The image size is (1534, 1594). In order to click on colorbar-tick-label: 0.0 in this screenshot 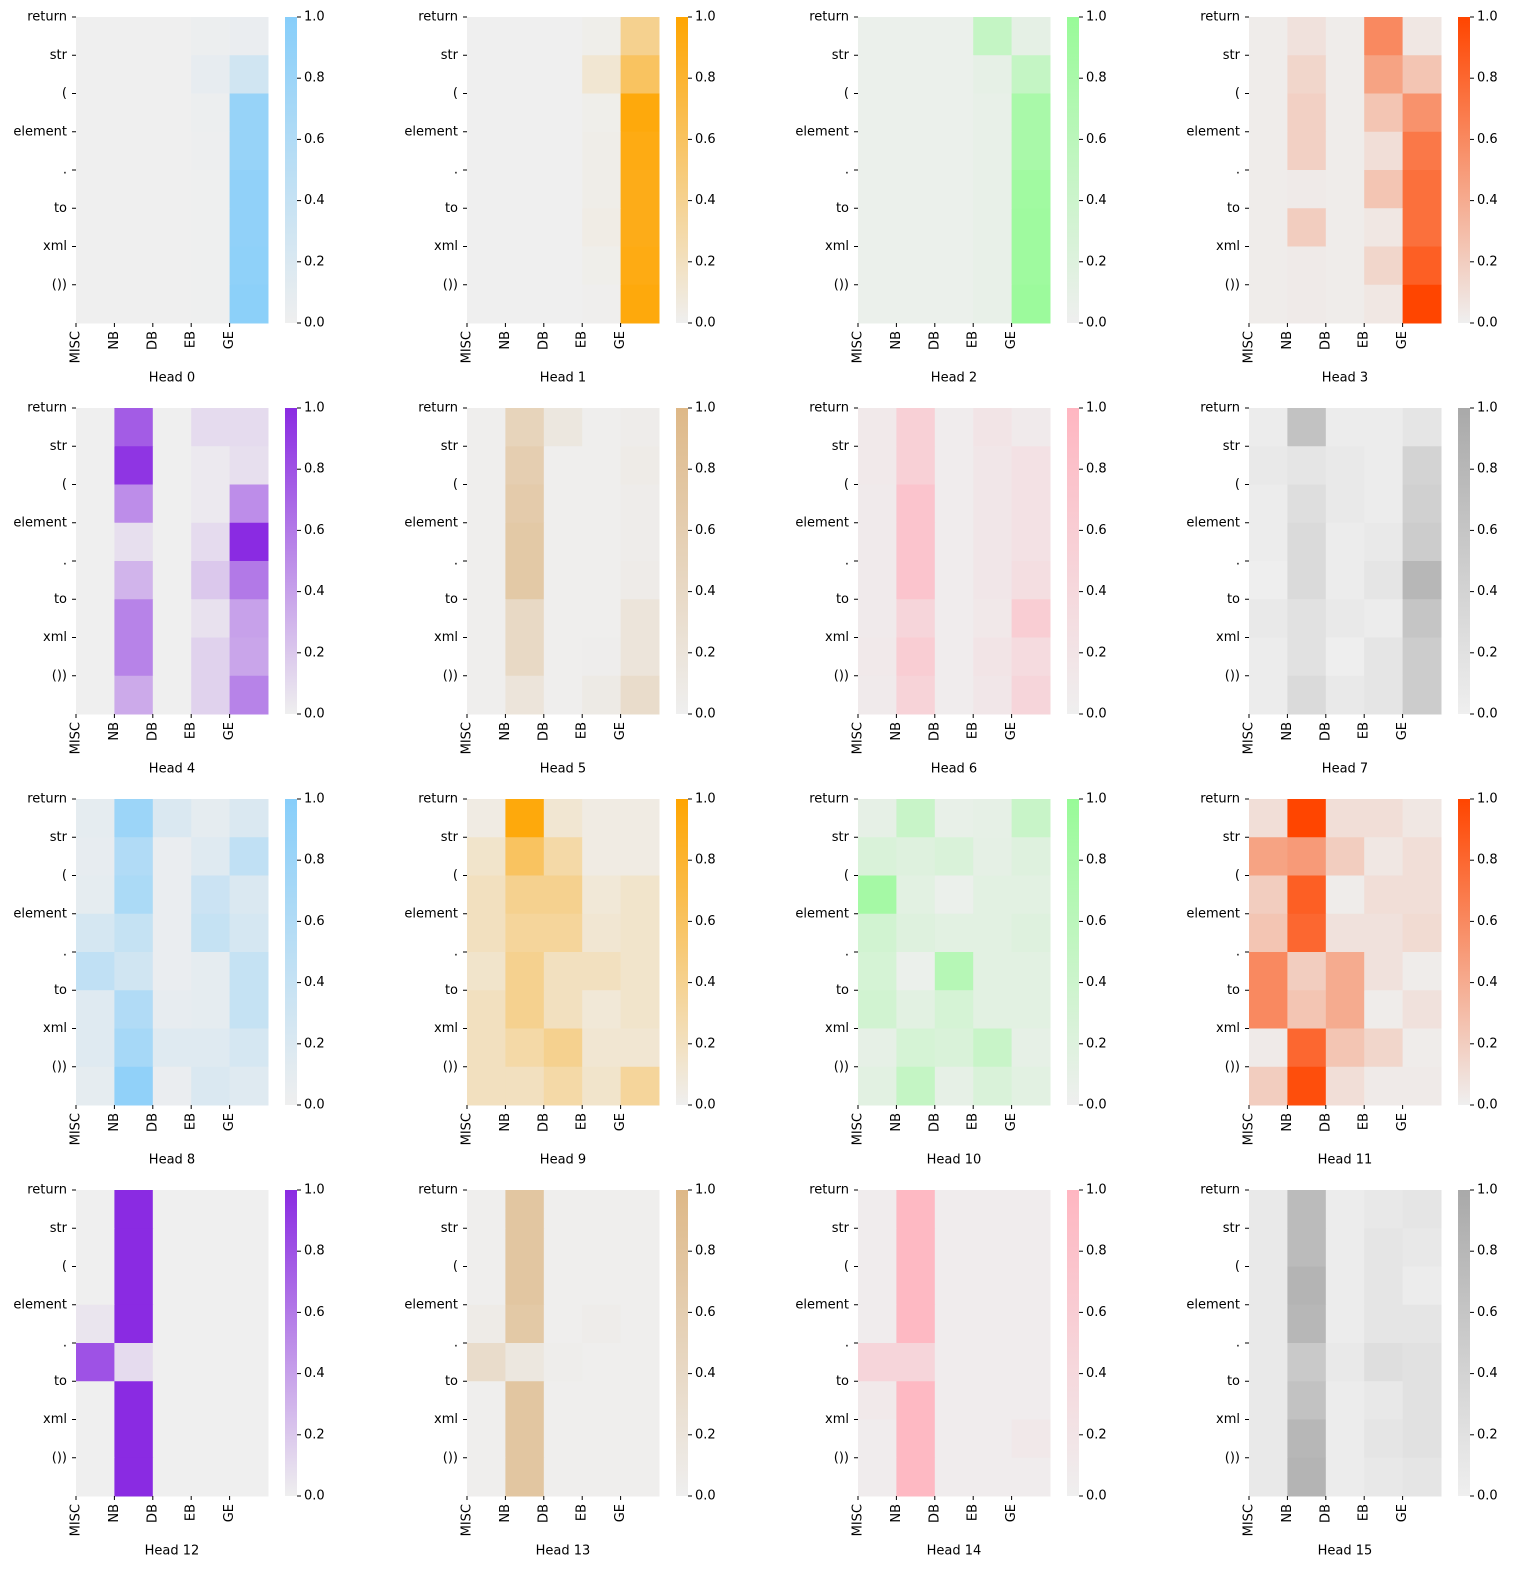, I will do `click(314, 1496)`.